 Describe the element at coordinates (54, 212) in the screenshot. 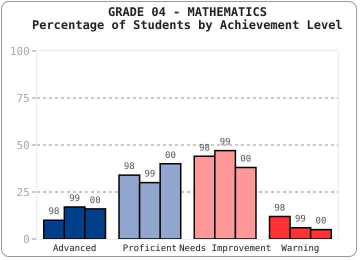

I see `series-label: 98` at that location.